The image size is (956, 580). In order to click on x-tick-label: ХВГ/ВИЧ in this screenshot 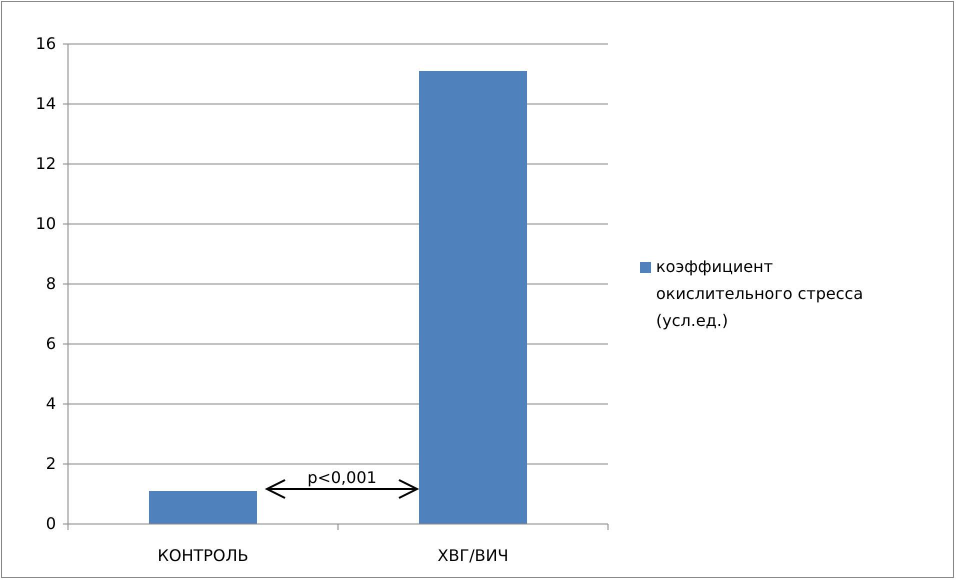, I will do `click(473, 555)`.